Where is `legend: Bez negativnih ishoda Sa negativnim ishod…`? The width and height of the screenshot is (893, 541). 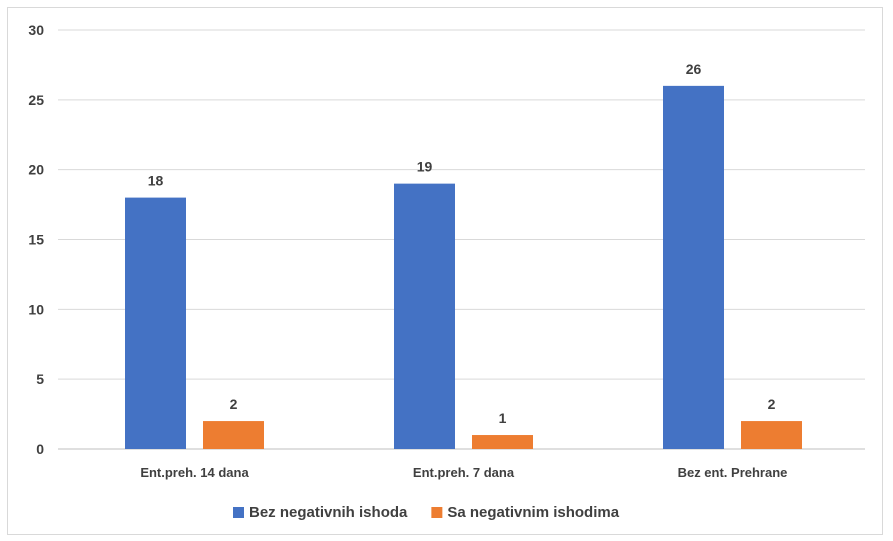
legend: Bez negativnih ishoda Sa negativnim ishod… is located at coordinates (426, 512).